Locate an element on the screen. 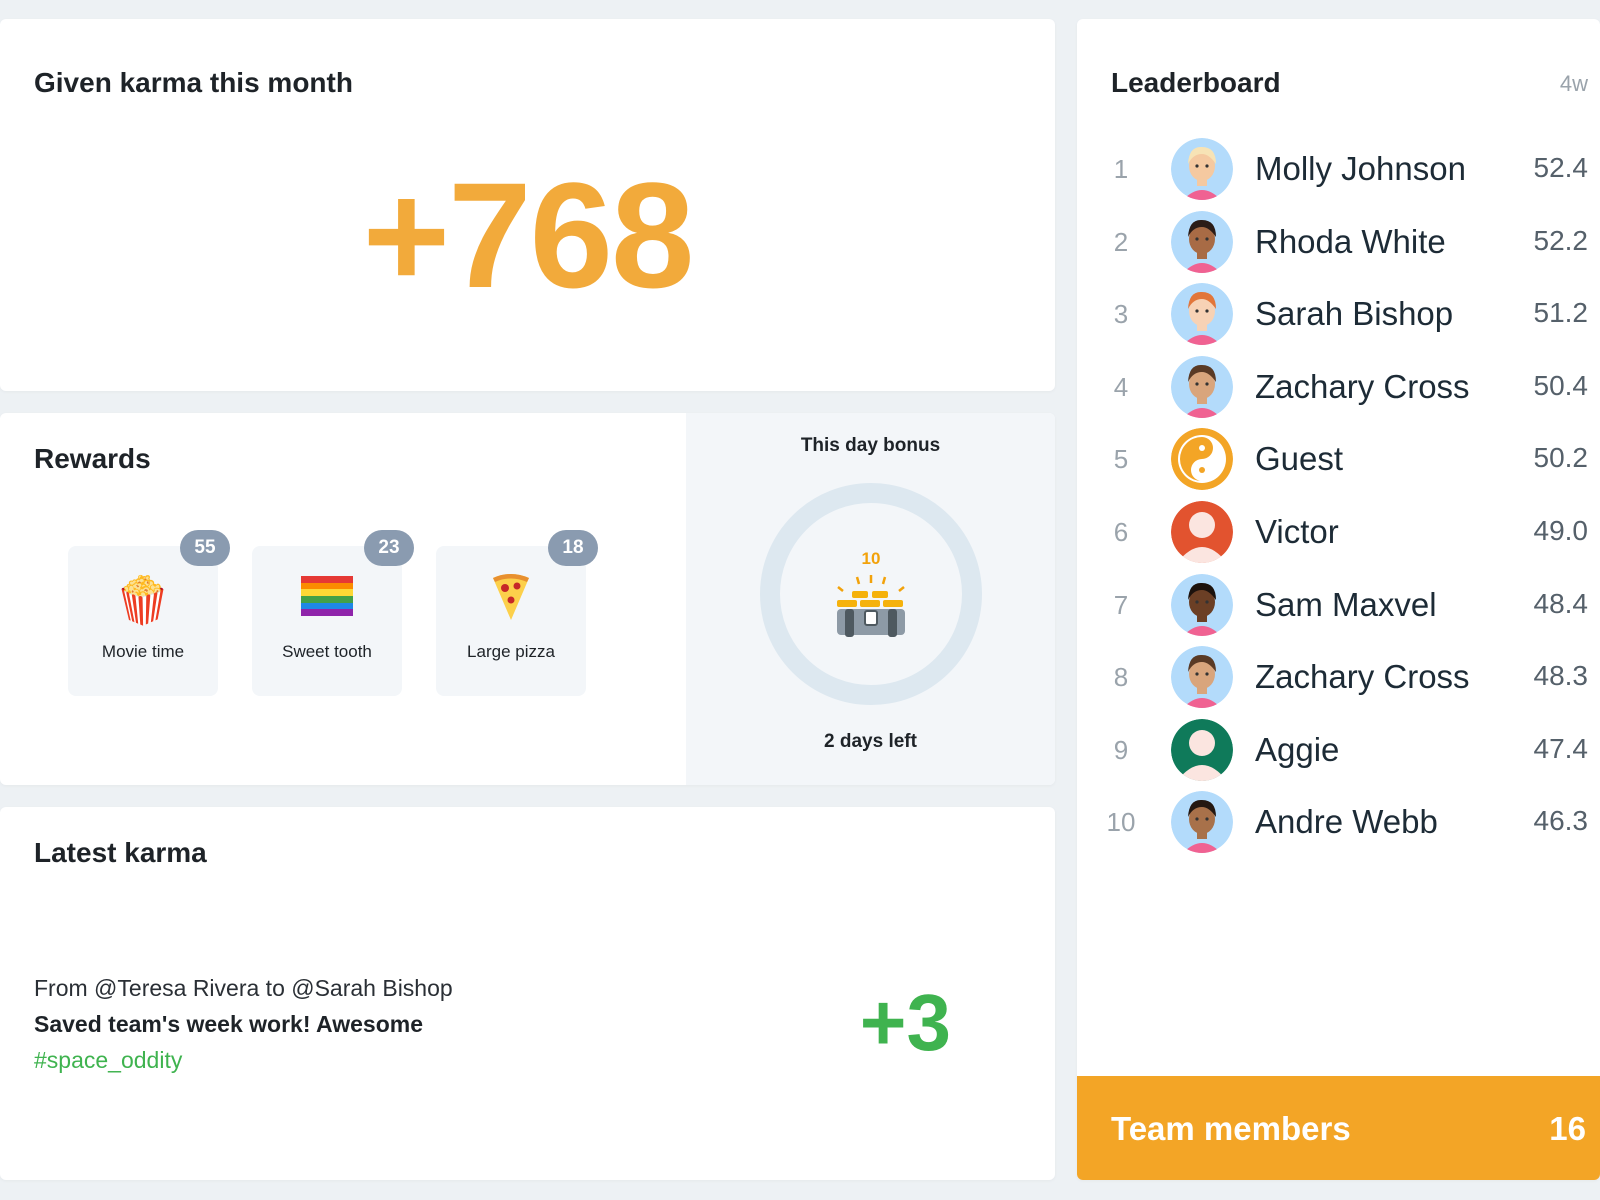 This screenshot has width=1600, height=1200. leaderboard-row: 1 Molly Johnson 52.4 is located at coordinates (1338, 169).